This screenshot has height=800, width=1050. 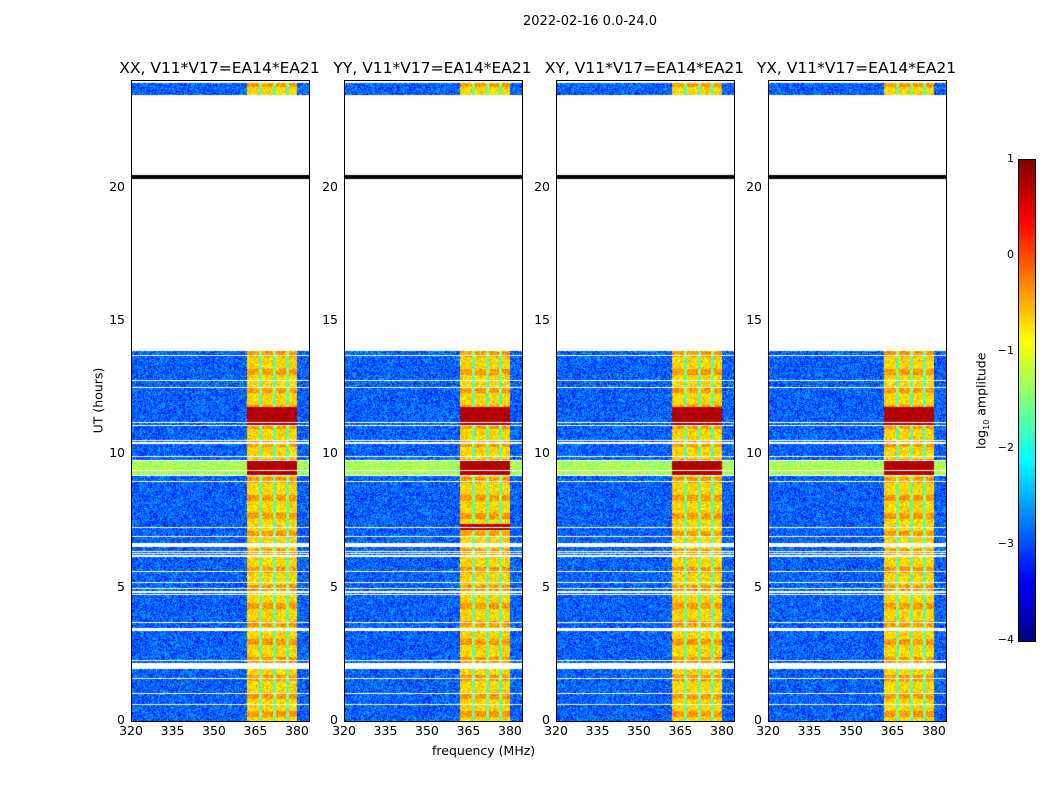 I want to click on colorbar-tick-label: 0, so click(x=1010, y=255).